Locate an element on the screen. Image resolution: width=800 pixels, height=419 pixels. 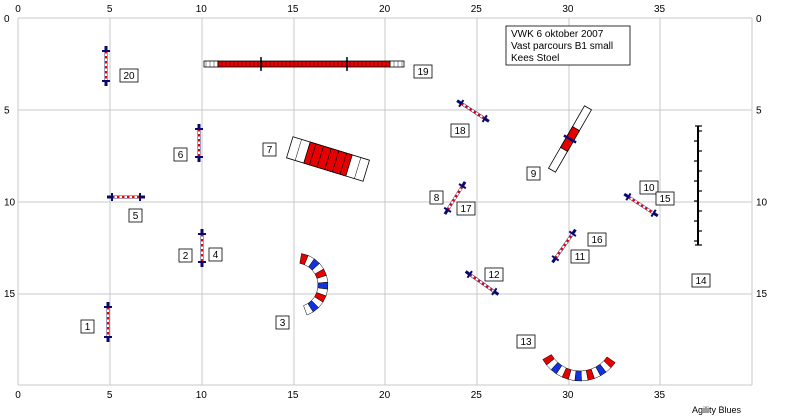
x-tick-bottom: 5 is located at coordinates (110, 395).